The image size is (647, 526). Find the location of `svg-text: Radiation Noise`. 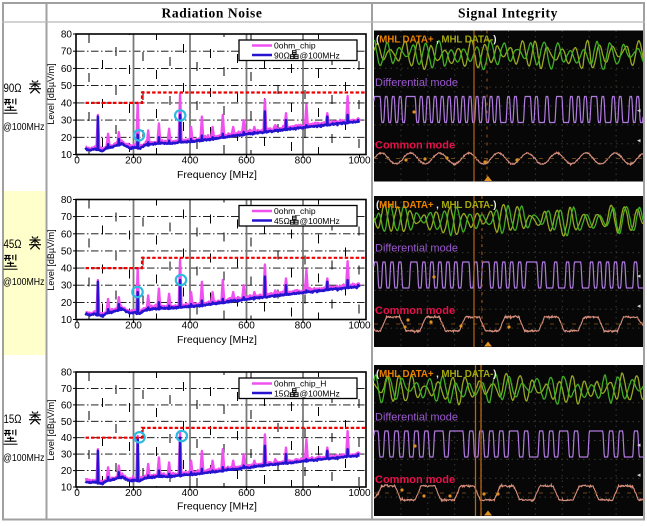

svg-text: Radiation Noise is located at coordinates (212, 13).